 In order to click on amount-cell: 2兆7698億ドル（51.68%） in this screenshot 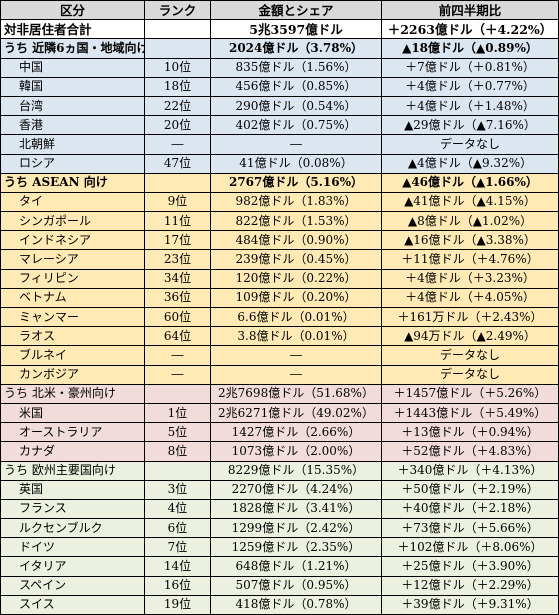, I will do `click(296, 393)`.